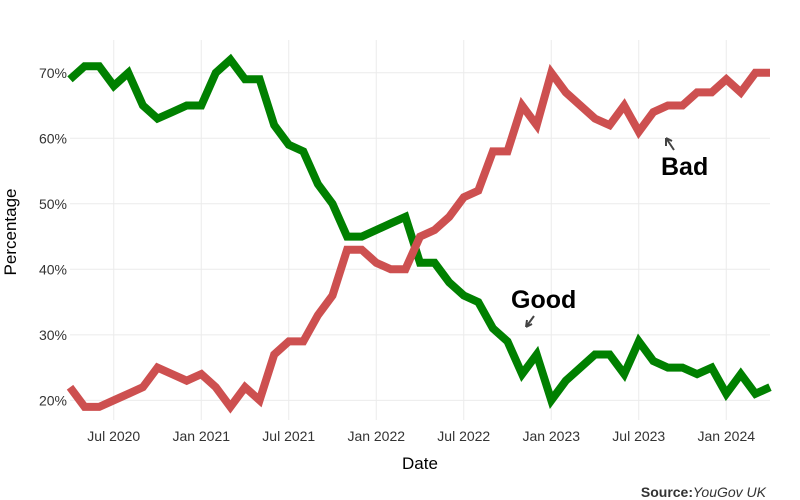 This screenshot has width=800, height=500. What do you see at coordinates (376, 436) in the screenshot?
I see `x-tick-label: Jan 2022` at bounding box center [376, 436].